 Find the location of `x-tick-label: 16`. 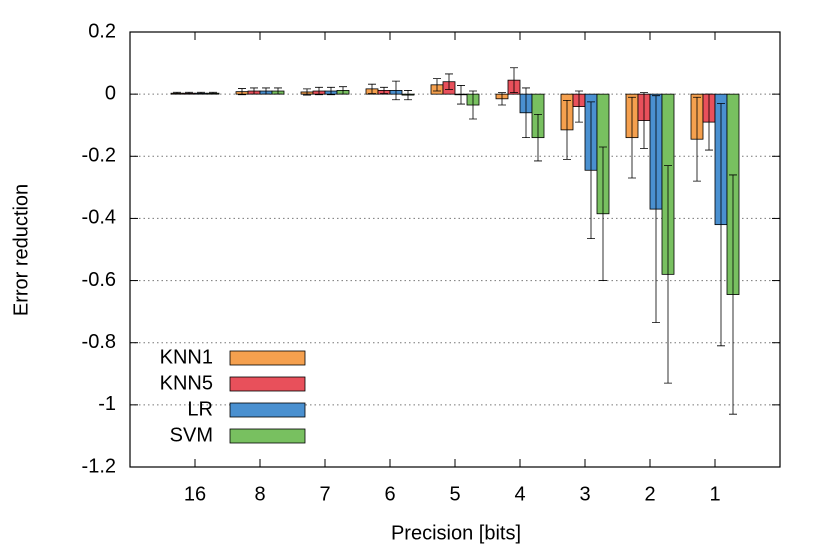

x-tick-label: 16 is located at coordinates (195, 494).